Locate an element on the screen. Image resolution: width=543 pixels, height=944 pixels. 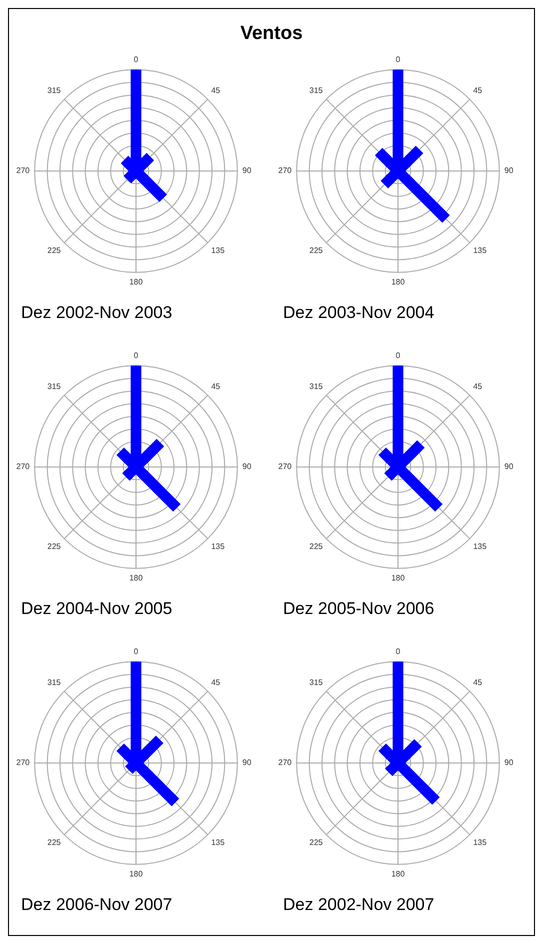
text: Dez 2002-Nov 2007 is located at coordinates (359, 905).